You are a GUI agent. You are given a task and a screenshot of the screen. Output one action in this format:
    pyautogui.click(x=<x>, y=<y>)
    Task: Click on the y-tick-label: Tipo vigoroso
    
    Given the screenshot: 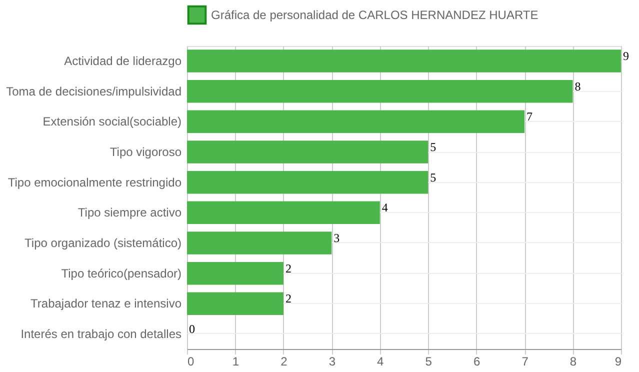 What is the action you would take?
    pyautogui.click(x=146, y=152)
    